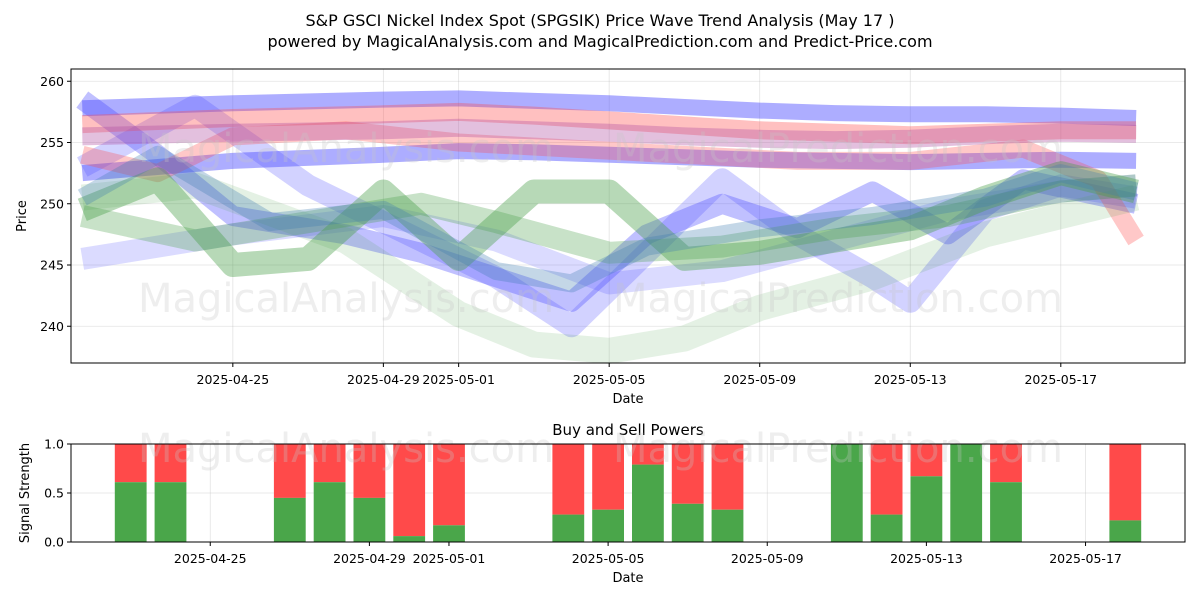 This screenshot has height=600, width=1200. Describe the element at coordinates (838, 299) in the screenshot. I see `watermark-top-right: MagicalPrediction.com` at that location.